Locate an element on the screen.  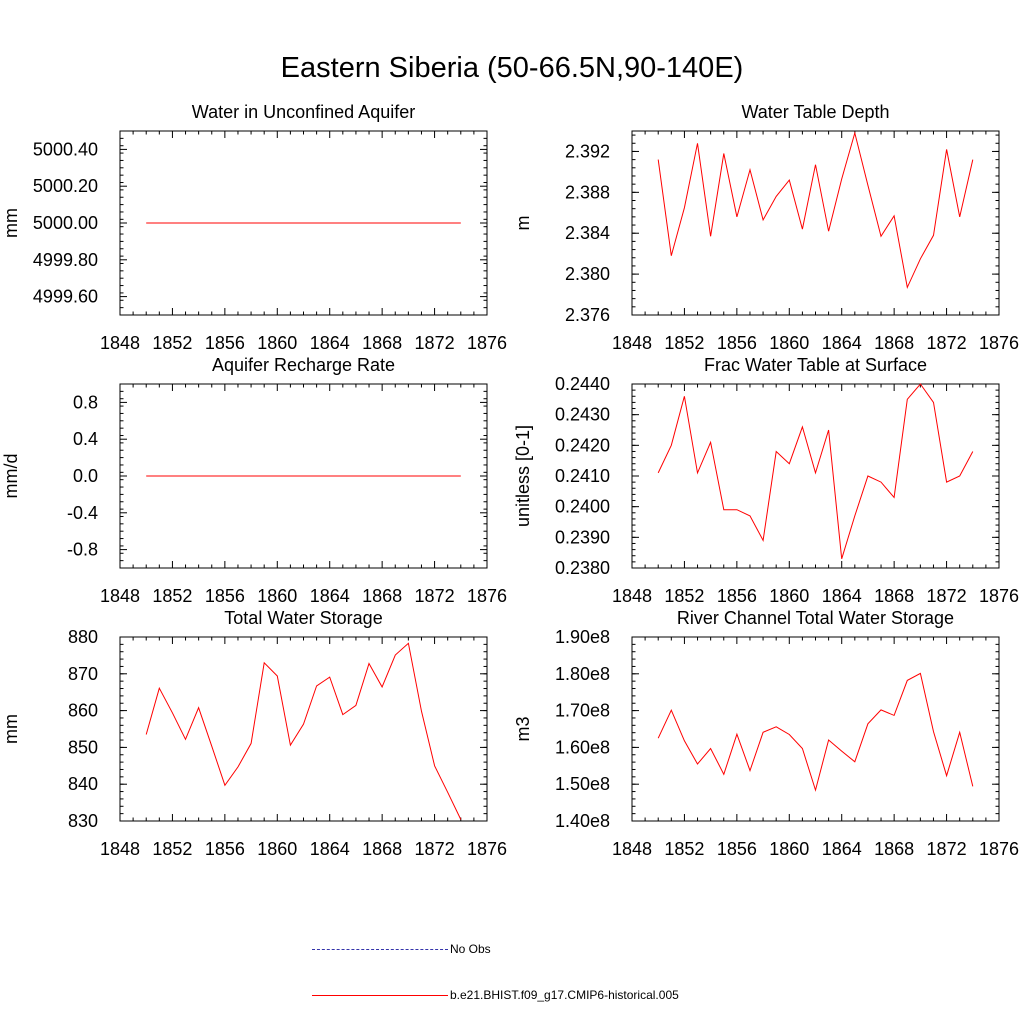
y-tick-label: 0.2400 is located at coordinates (582, 507).